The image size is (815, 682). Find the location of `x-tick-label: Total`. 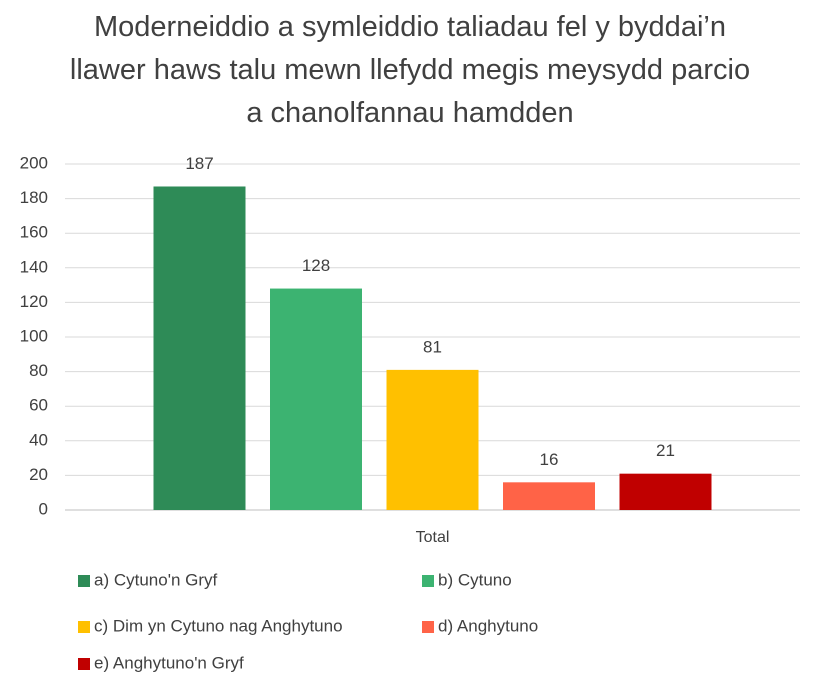

x-tick-label: Total is located at coordinates (433, 537).